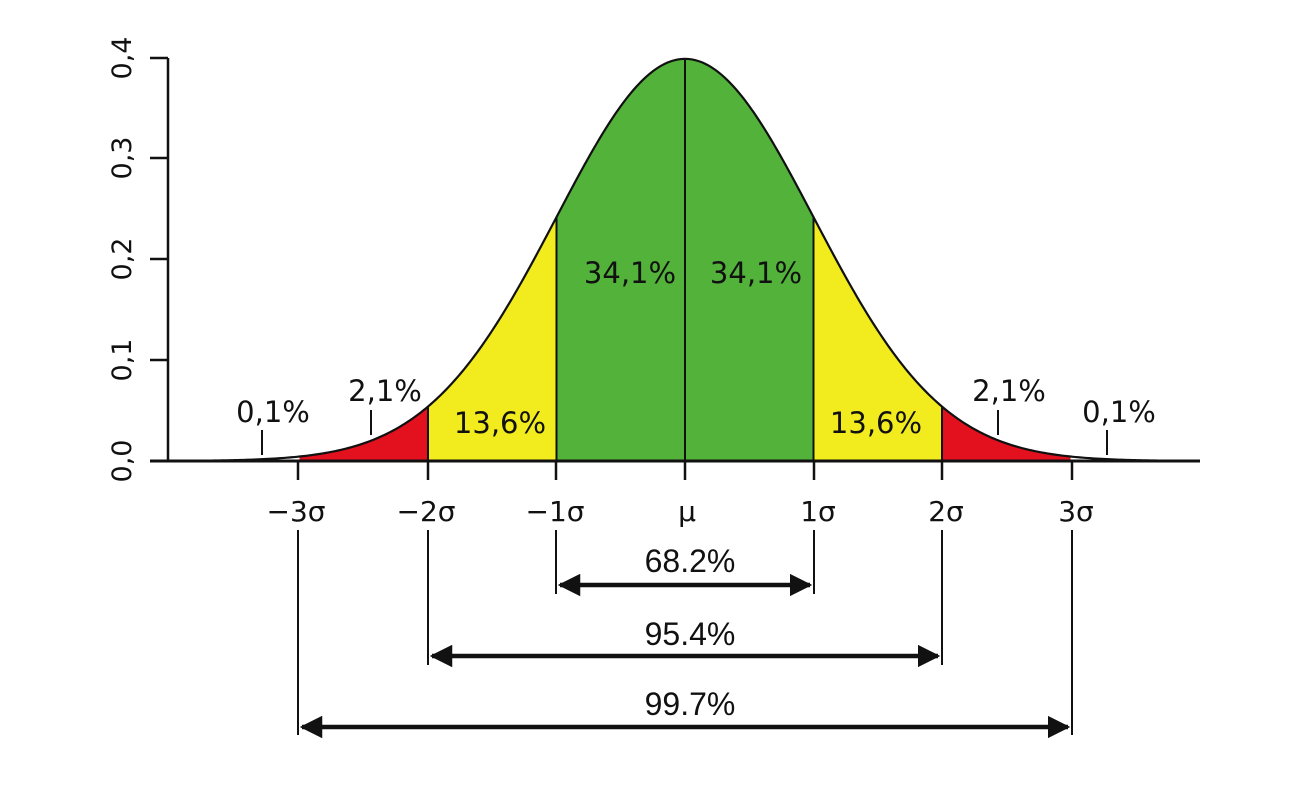  I want to click on y-tick-label: 0,3, so click(122, 158).